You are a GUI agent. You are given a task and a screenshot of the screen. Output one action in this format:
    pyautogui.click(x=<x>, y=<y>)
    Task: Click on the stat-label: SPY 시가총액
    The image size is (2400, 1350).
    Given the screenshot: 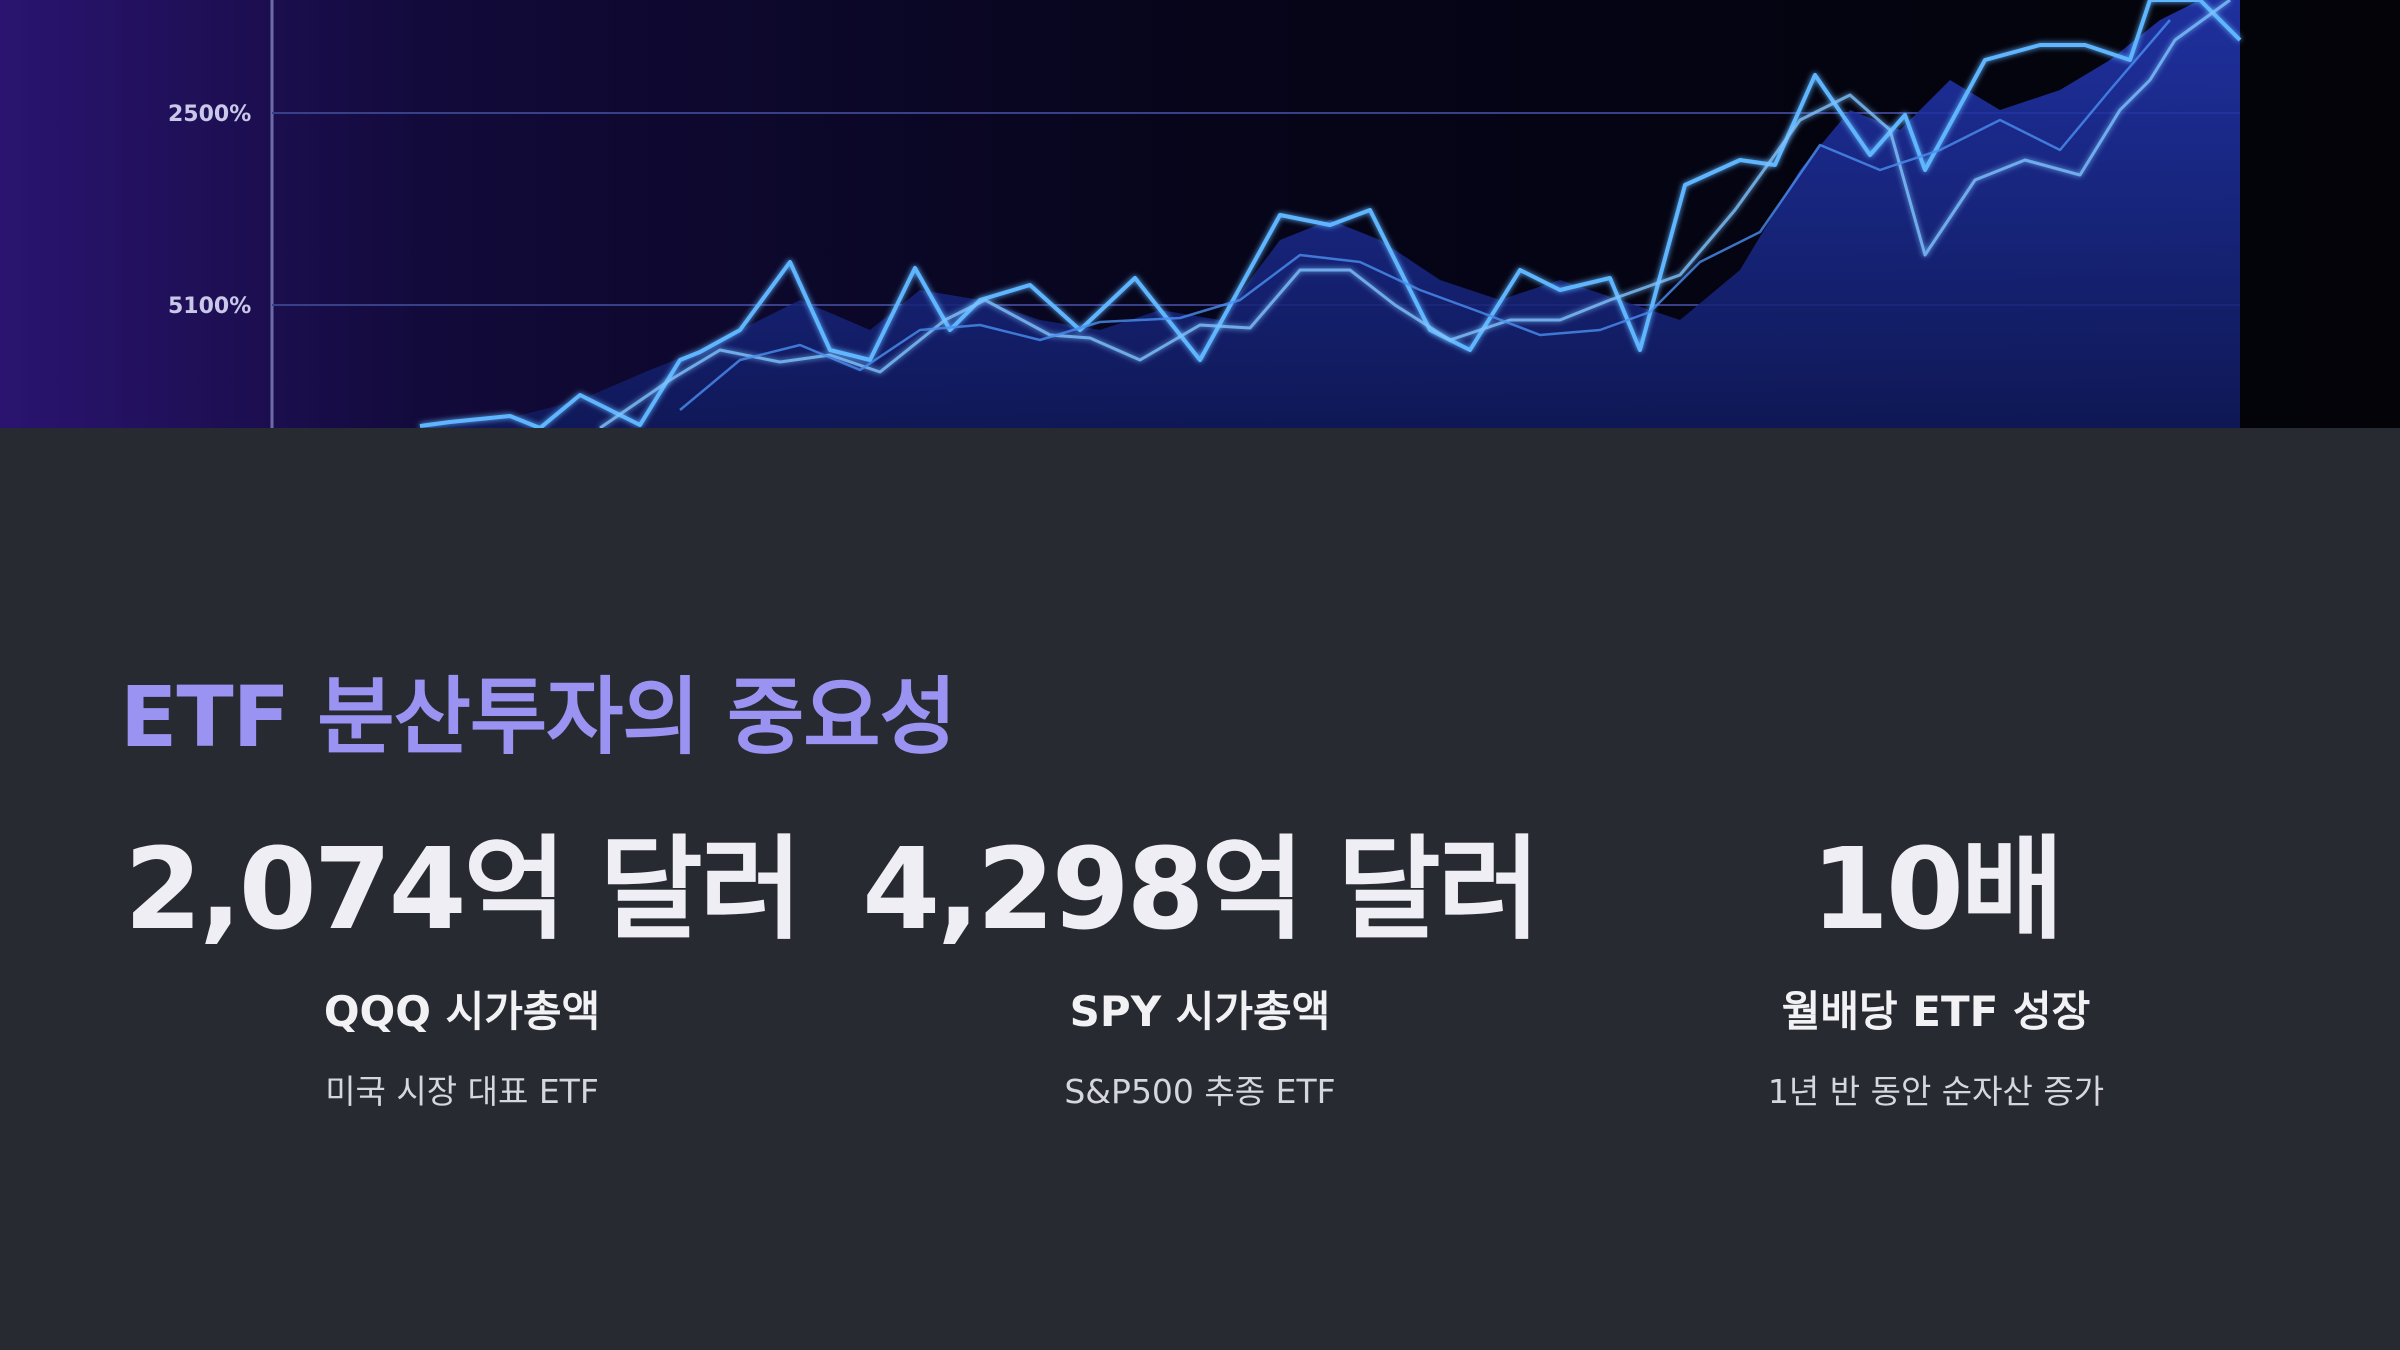 What is the action you would take?
    pyautogui.click(x=1200, y=1011)
    